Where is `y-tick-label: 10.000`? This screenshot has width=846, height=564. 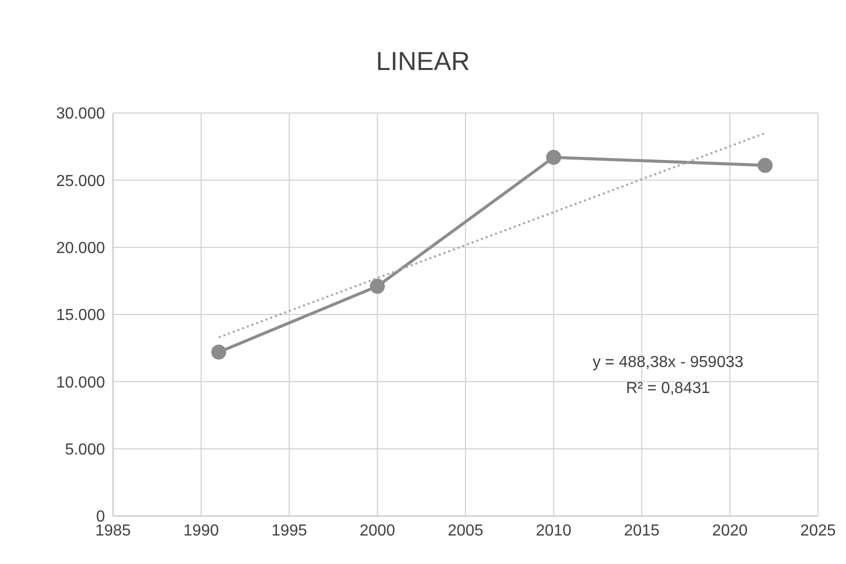
y-tick-label: 10.000 is located at coordinates (81, 383).